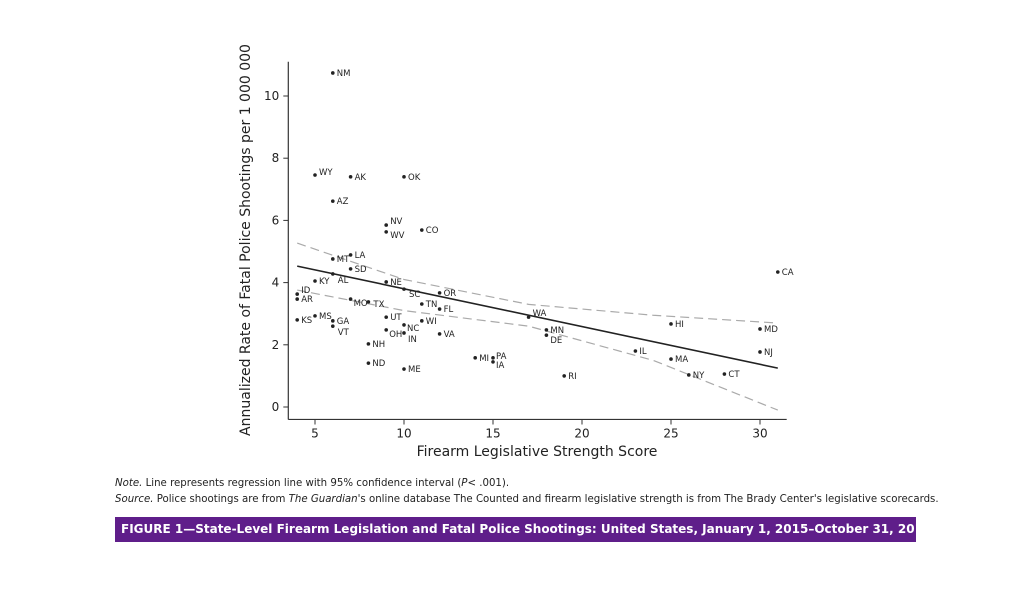 The image size is (1024, 594). Describe the element at coordinates (724, 374) in the screenshot. I see `point-ct` at that location.